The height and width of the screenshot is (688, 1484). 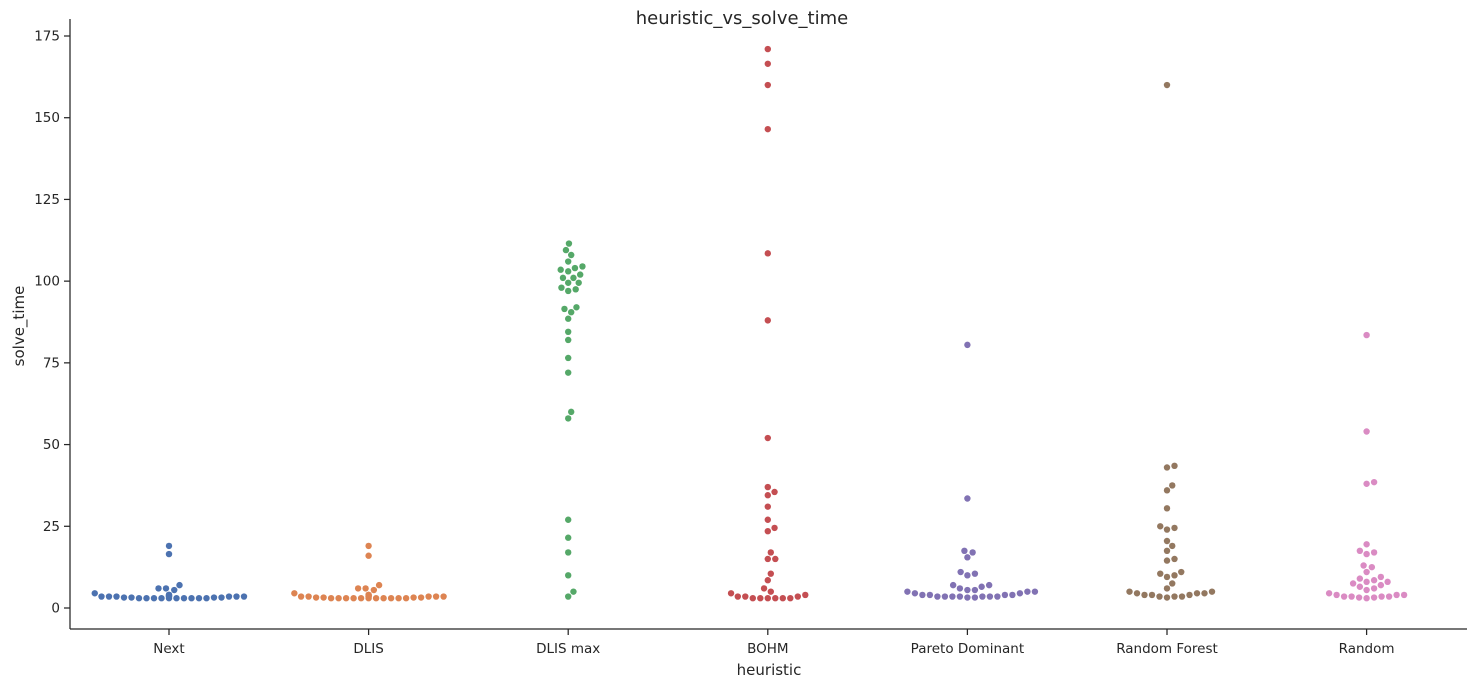 What do you see at coordinates (1167, 649) in the screenshot?
I see `x-tick-label: Random Forest` at bounding box center [1167, 649].